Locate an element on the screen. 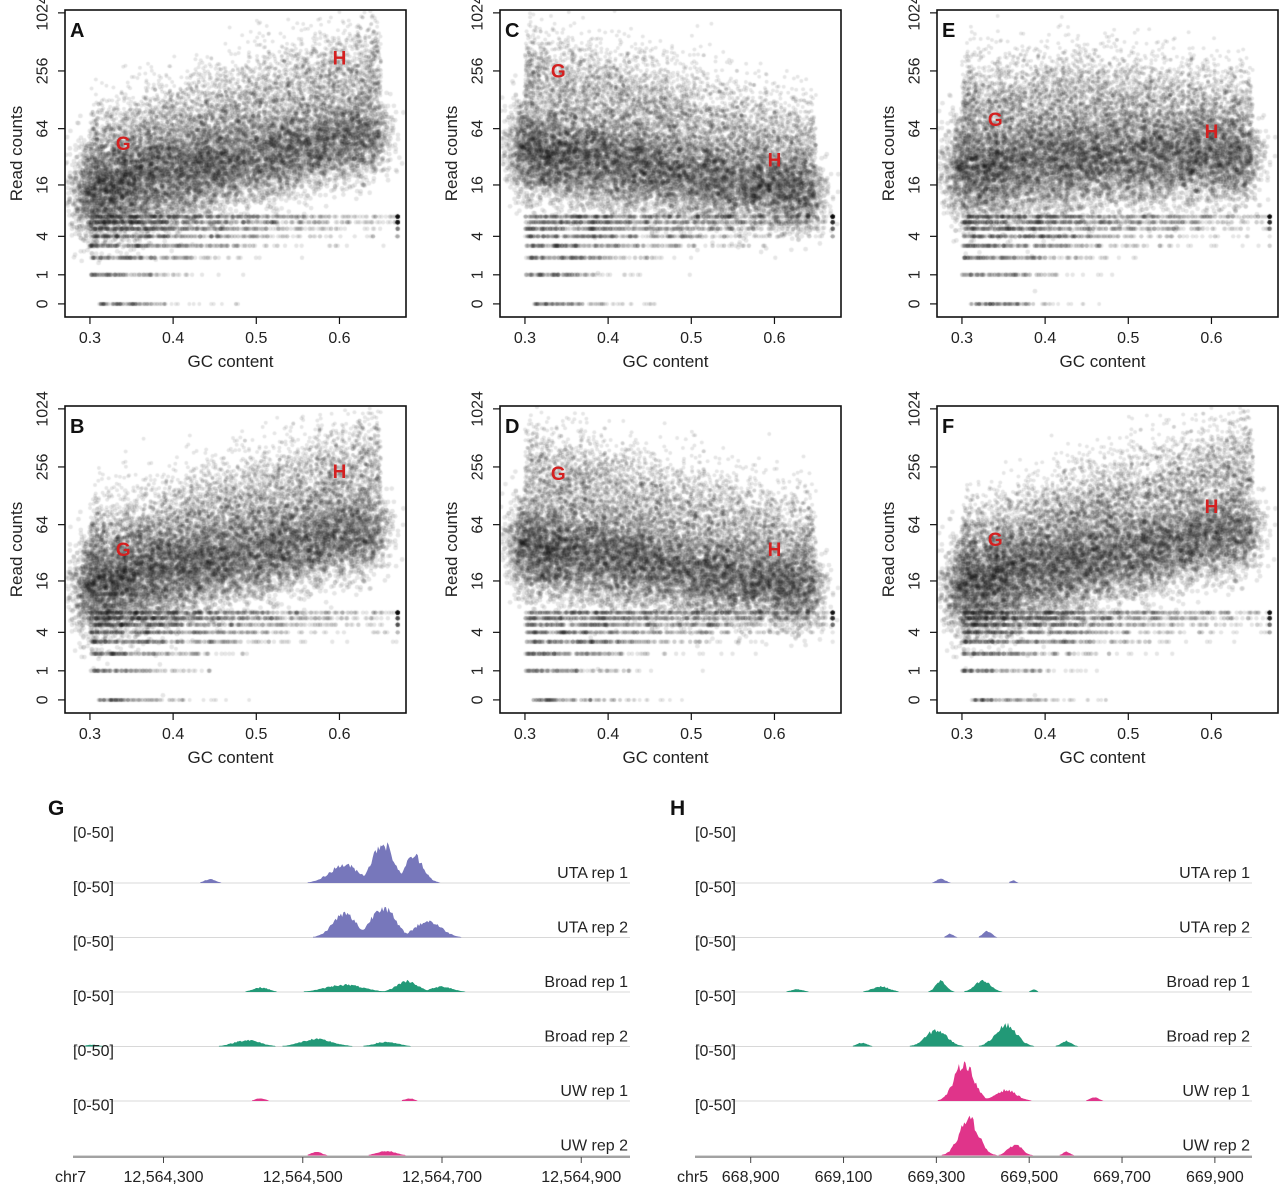 This screenshot has height=1192, width=1280. panel-letter: A is located at coordinates (77, 31).